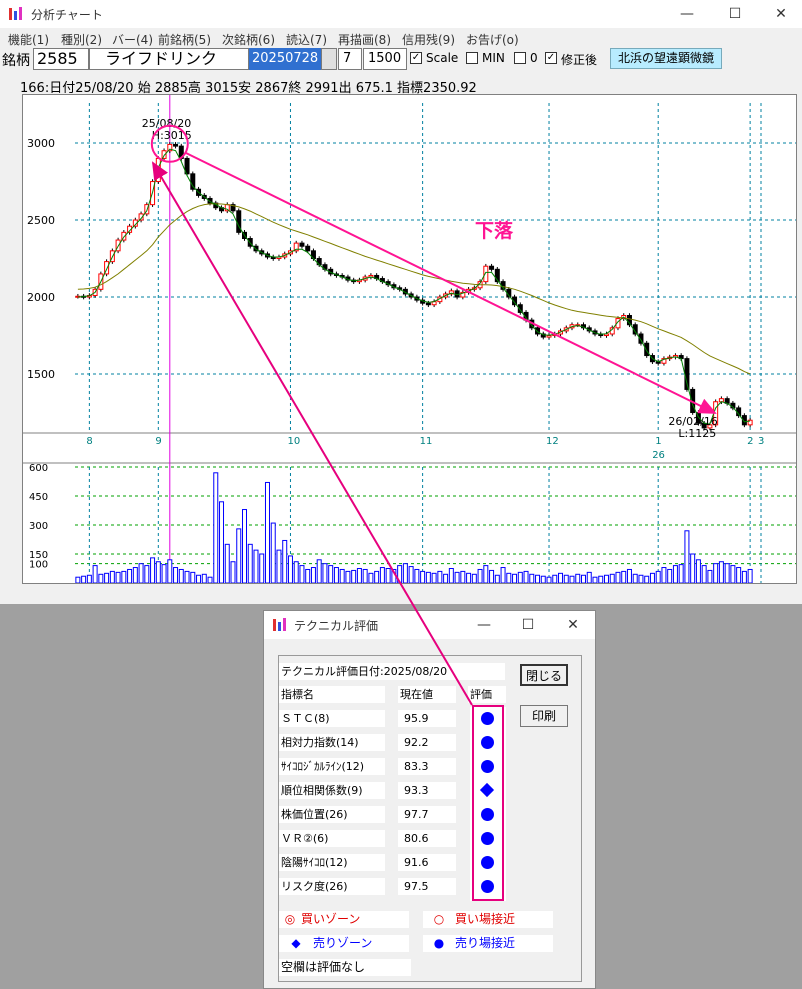 The height and width of the screenshot is (989, 802). I want to click on indicator-name: 順位相関係数(9), so click(332, 790).